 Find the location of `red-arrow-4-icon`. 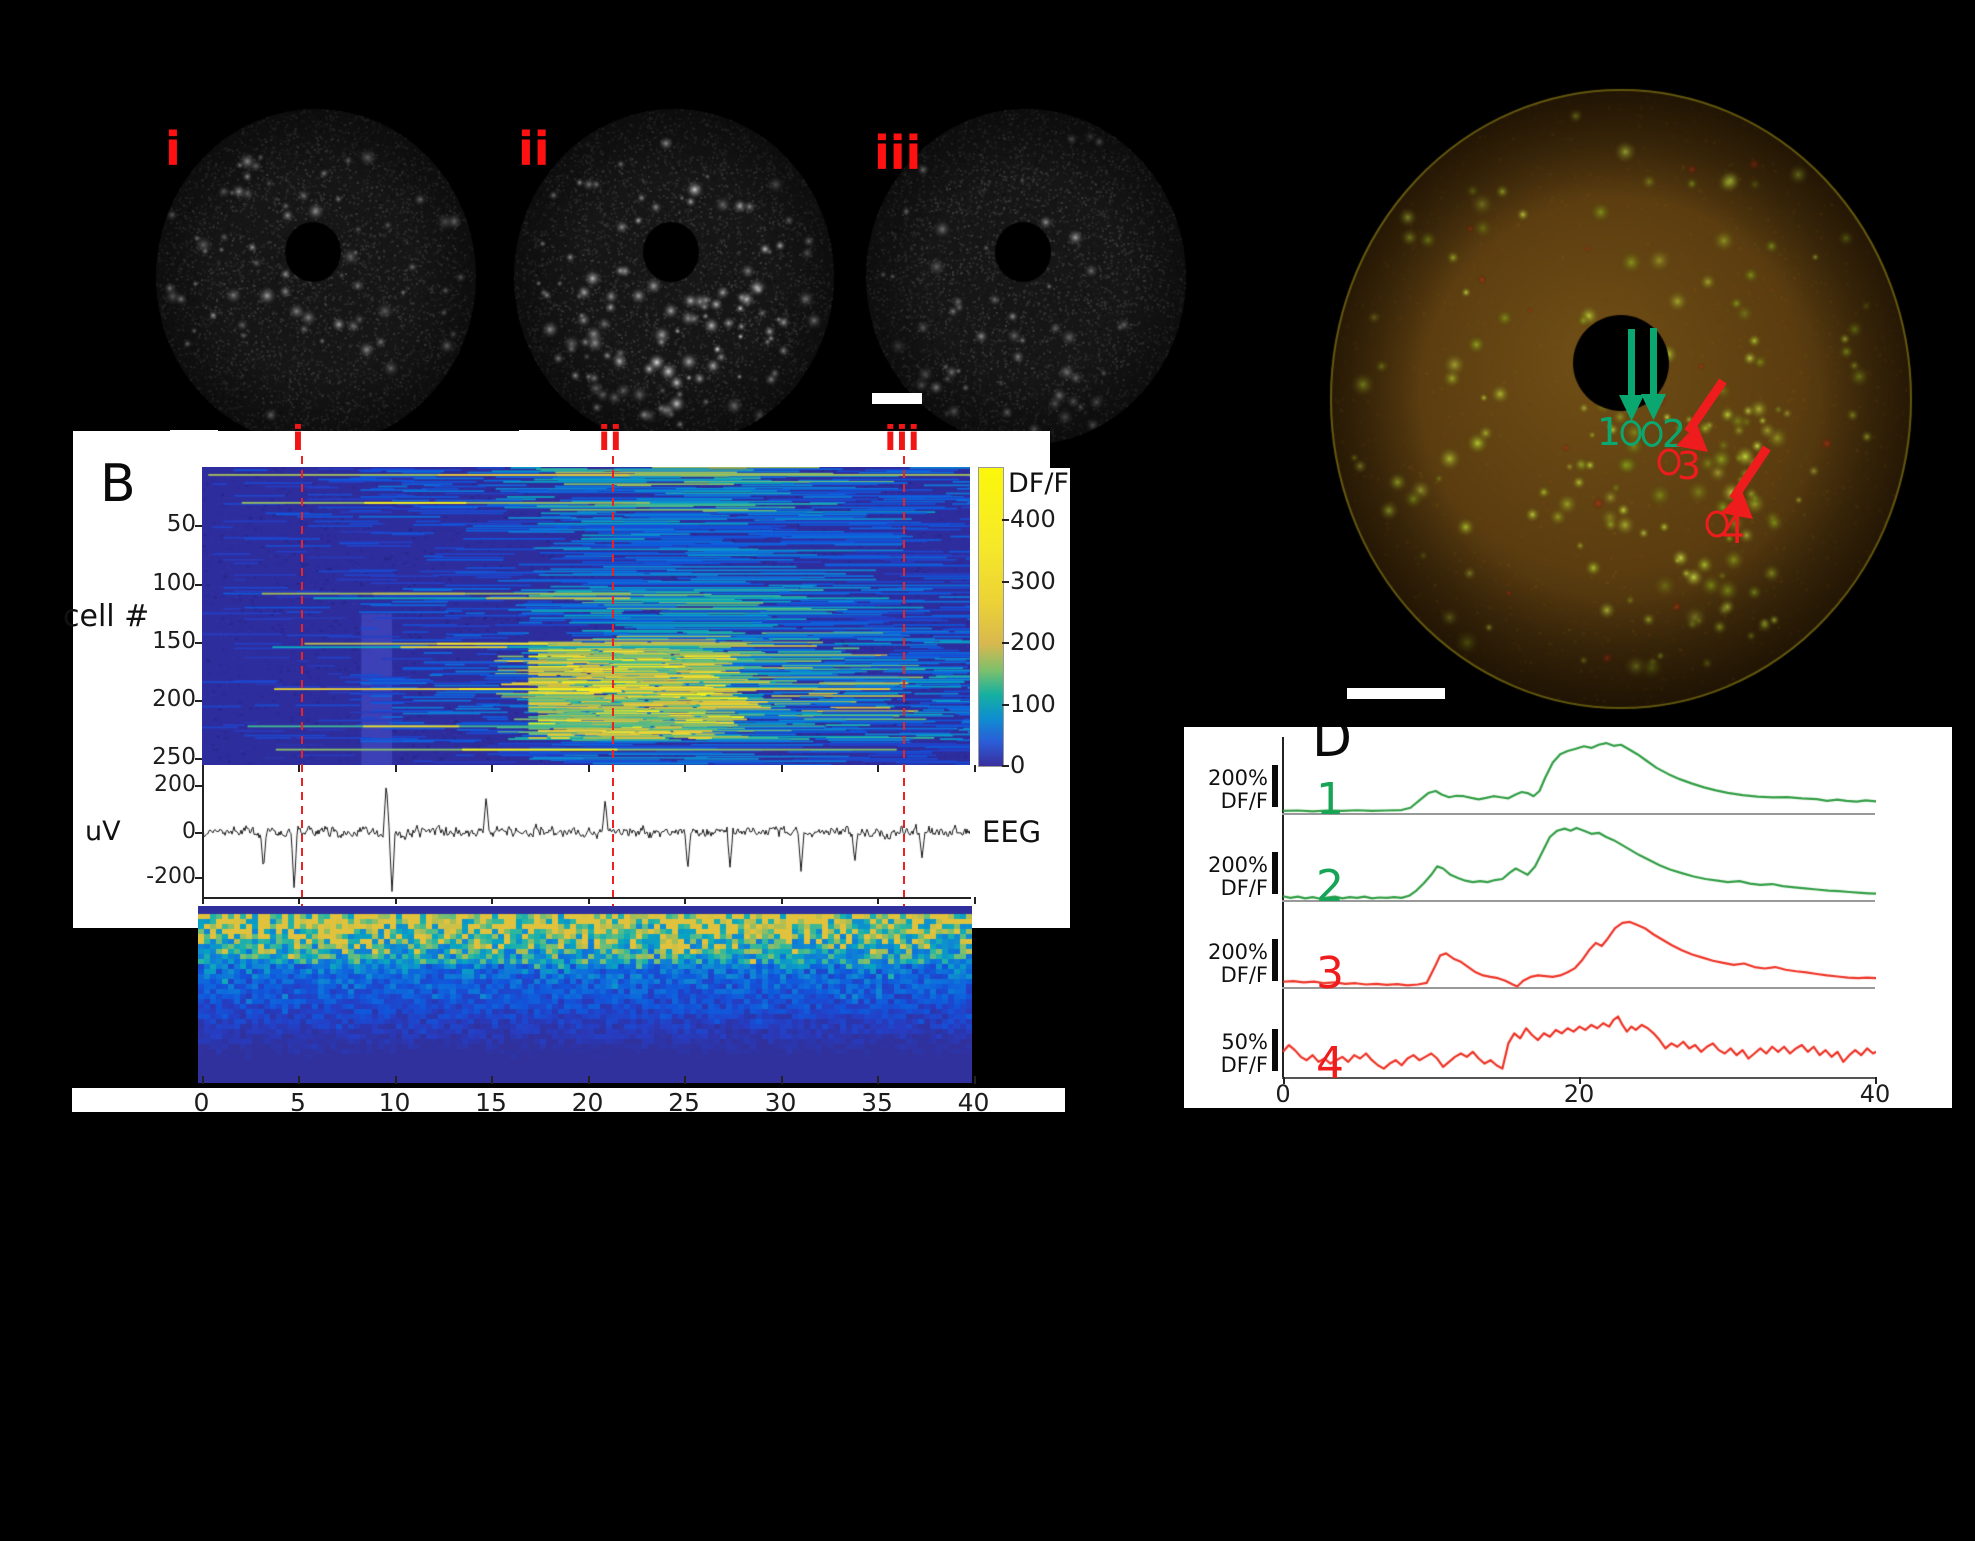

red-arrow-4-icon is located at coordinates (1750, 473).